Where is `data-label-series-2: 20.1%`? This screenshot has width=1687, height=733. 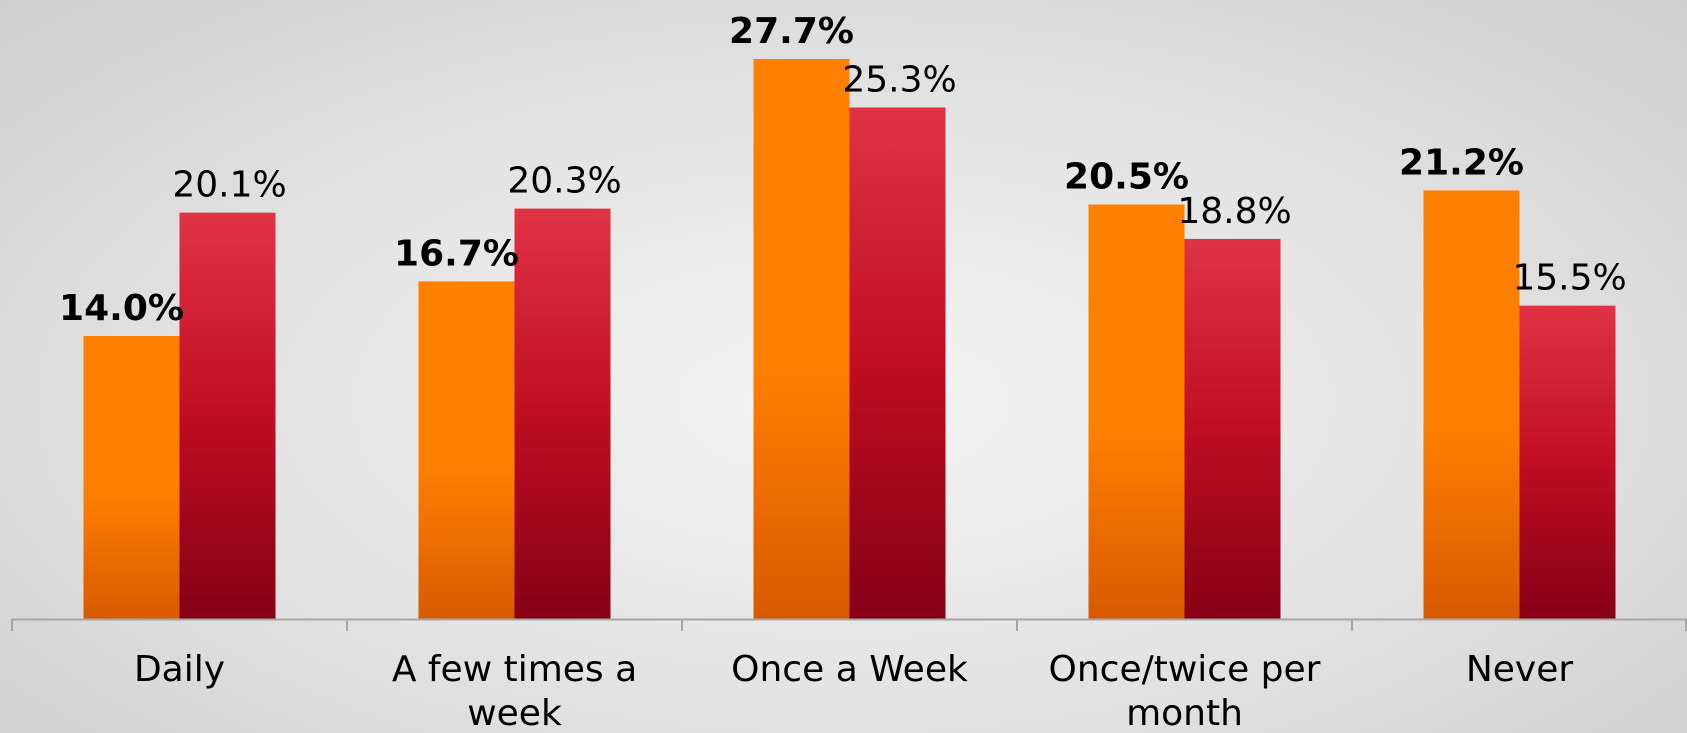
data-label-series-2: 20.1% is located at coordinates (229, 185).